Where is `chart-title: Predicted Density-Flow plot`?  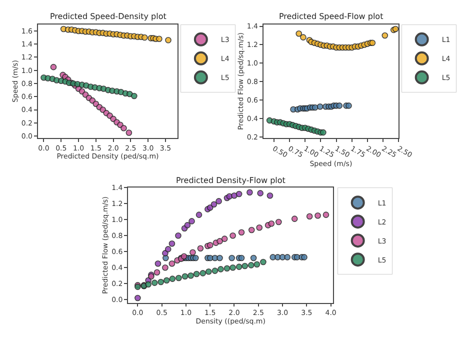 chart-title: Predicted Density-Flow plot is located at coordinates (231, 180).